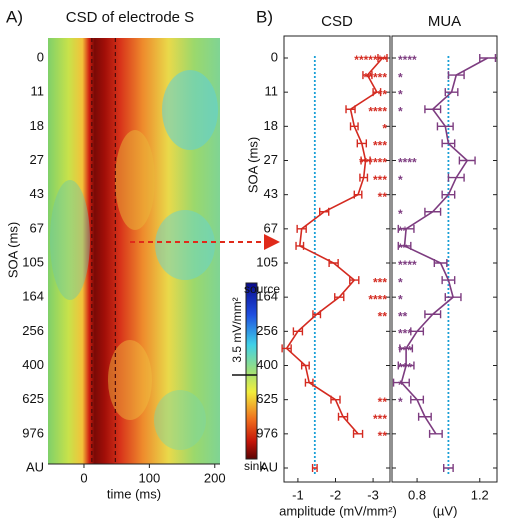 This screenshot has height=529, width=508. I want to click on panel-label: A), so click(14, 16).